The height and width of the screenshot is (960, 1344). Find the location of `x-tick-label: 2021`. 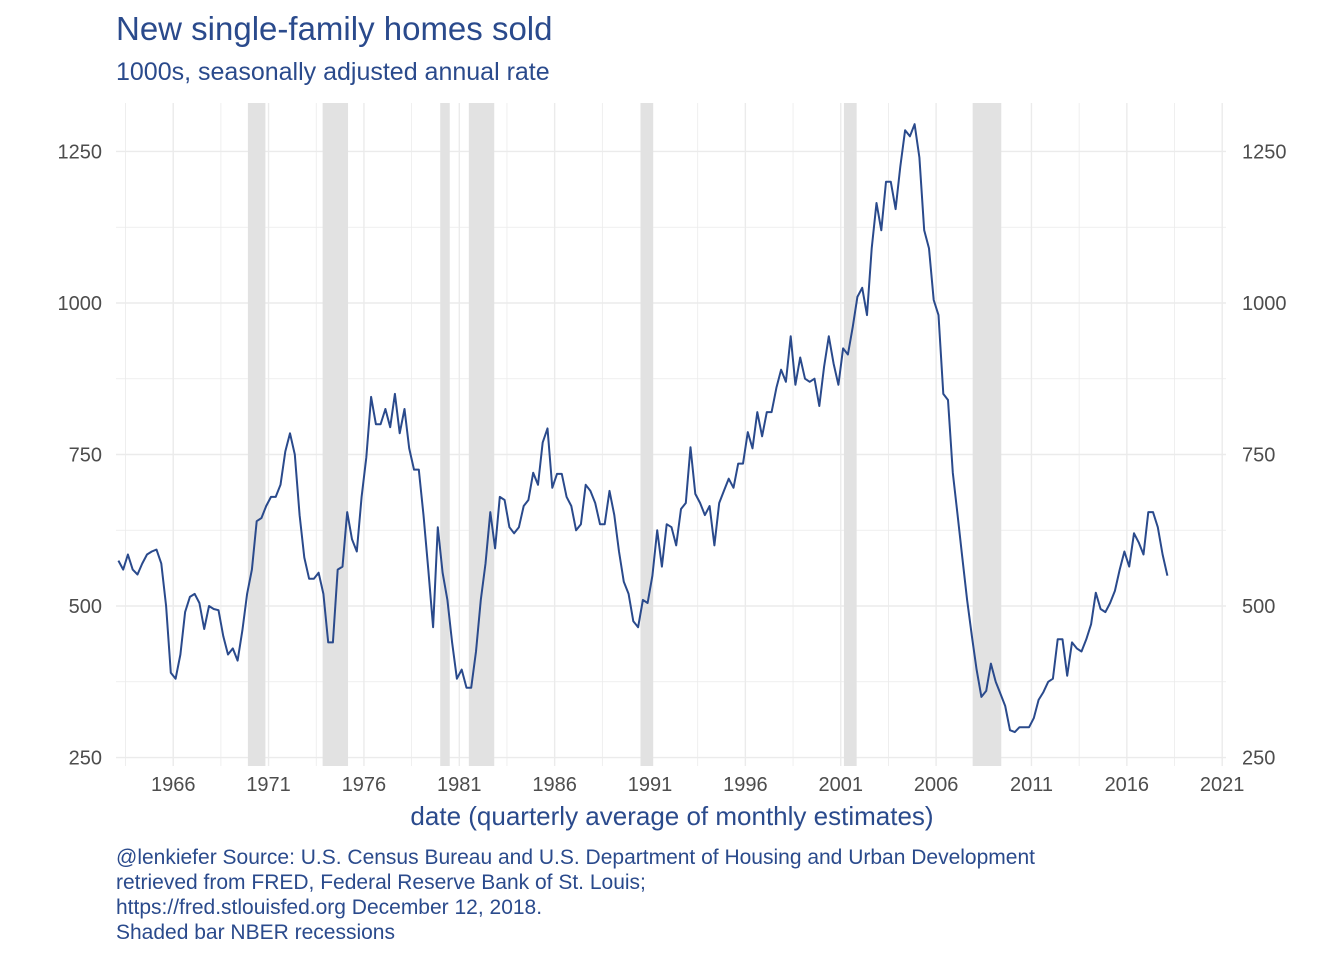

x-tick-label: 2021 is located at coordinates (1222, 785).